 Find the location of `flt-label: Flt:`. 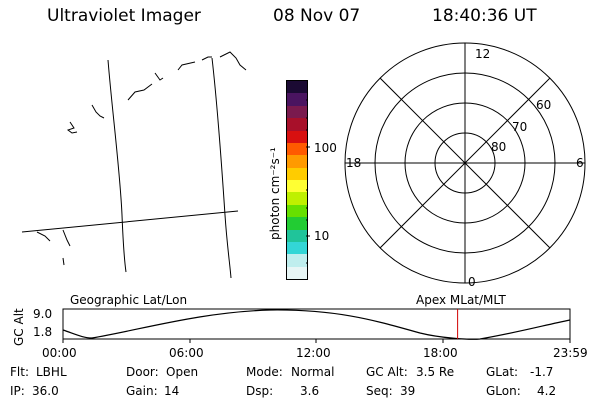

flt-label: Flt: is located at coordinates (19, 372).